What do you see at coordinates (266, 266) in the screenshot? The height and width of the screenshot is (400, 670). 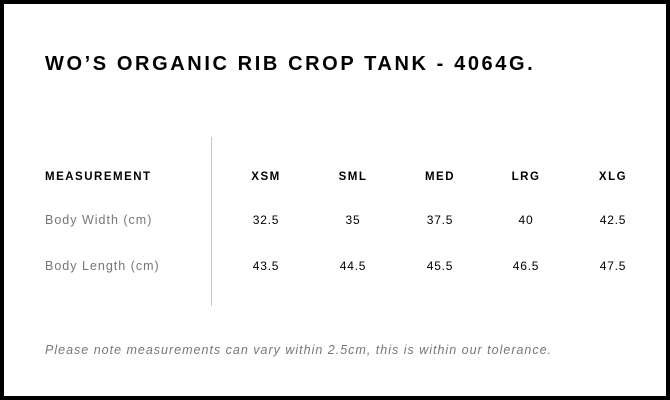 I see `table-cell: 43.5` at bounding box center [266, 266].